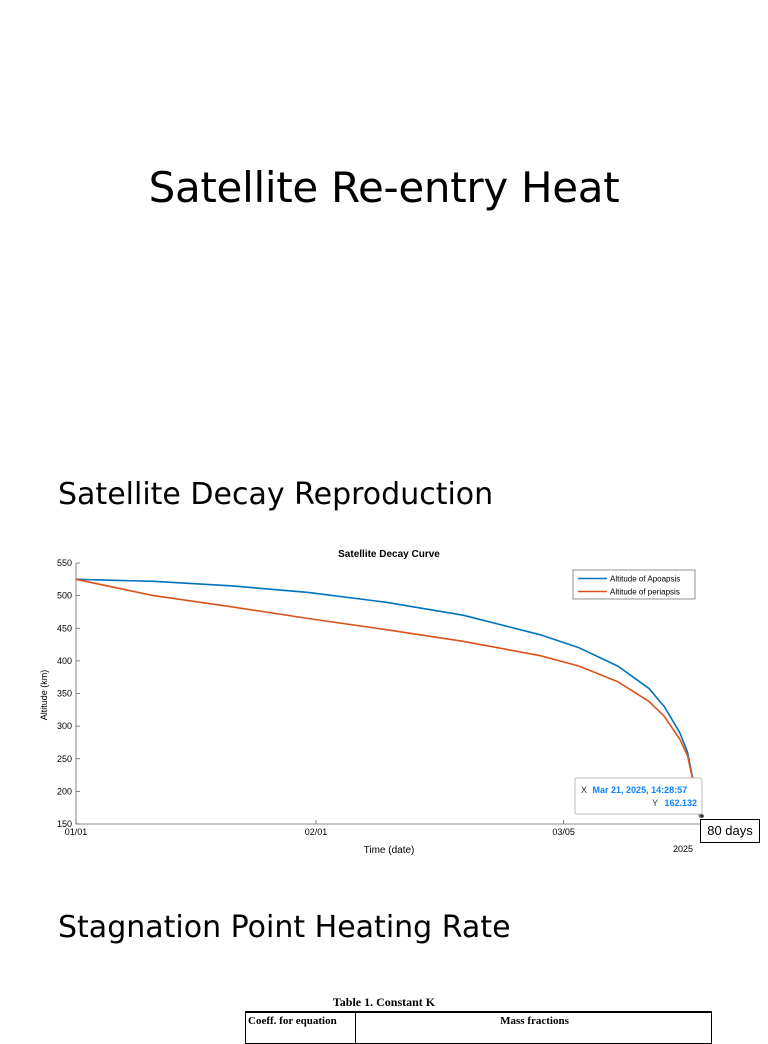 The width and height of the screenshot is (768, 1044). What do you see at coordinates (44, 695) in the screenshot?
I see `y-axis-label: Altitude (km)` at bounding box center [44, 695].